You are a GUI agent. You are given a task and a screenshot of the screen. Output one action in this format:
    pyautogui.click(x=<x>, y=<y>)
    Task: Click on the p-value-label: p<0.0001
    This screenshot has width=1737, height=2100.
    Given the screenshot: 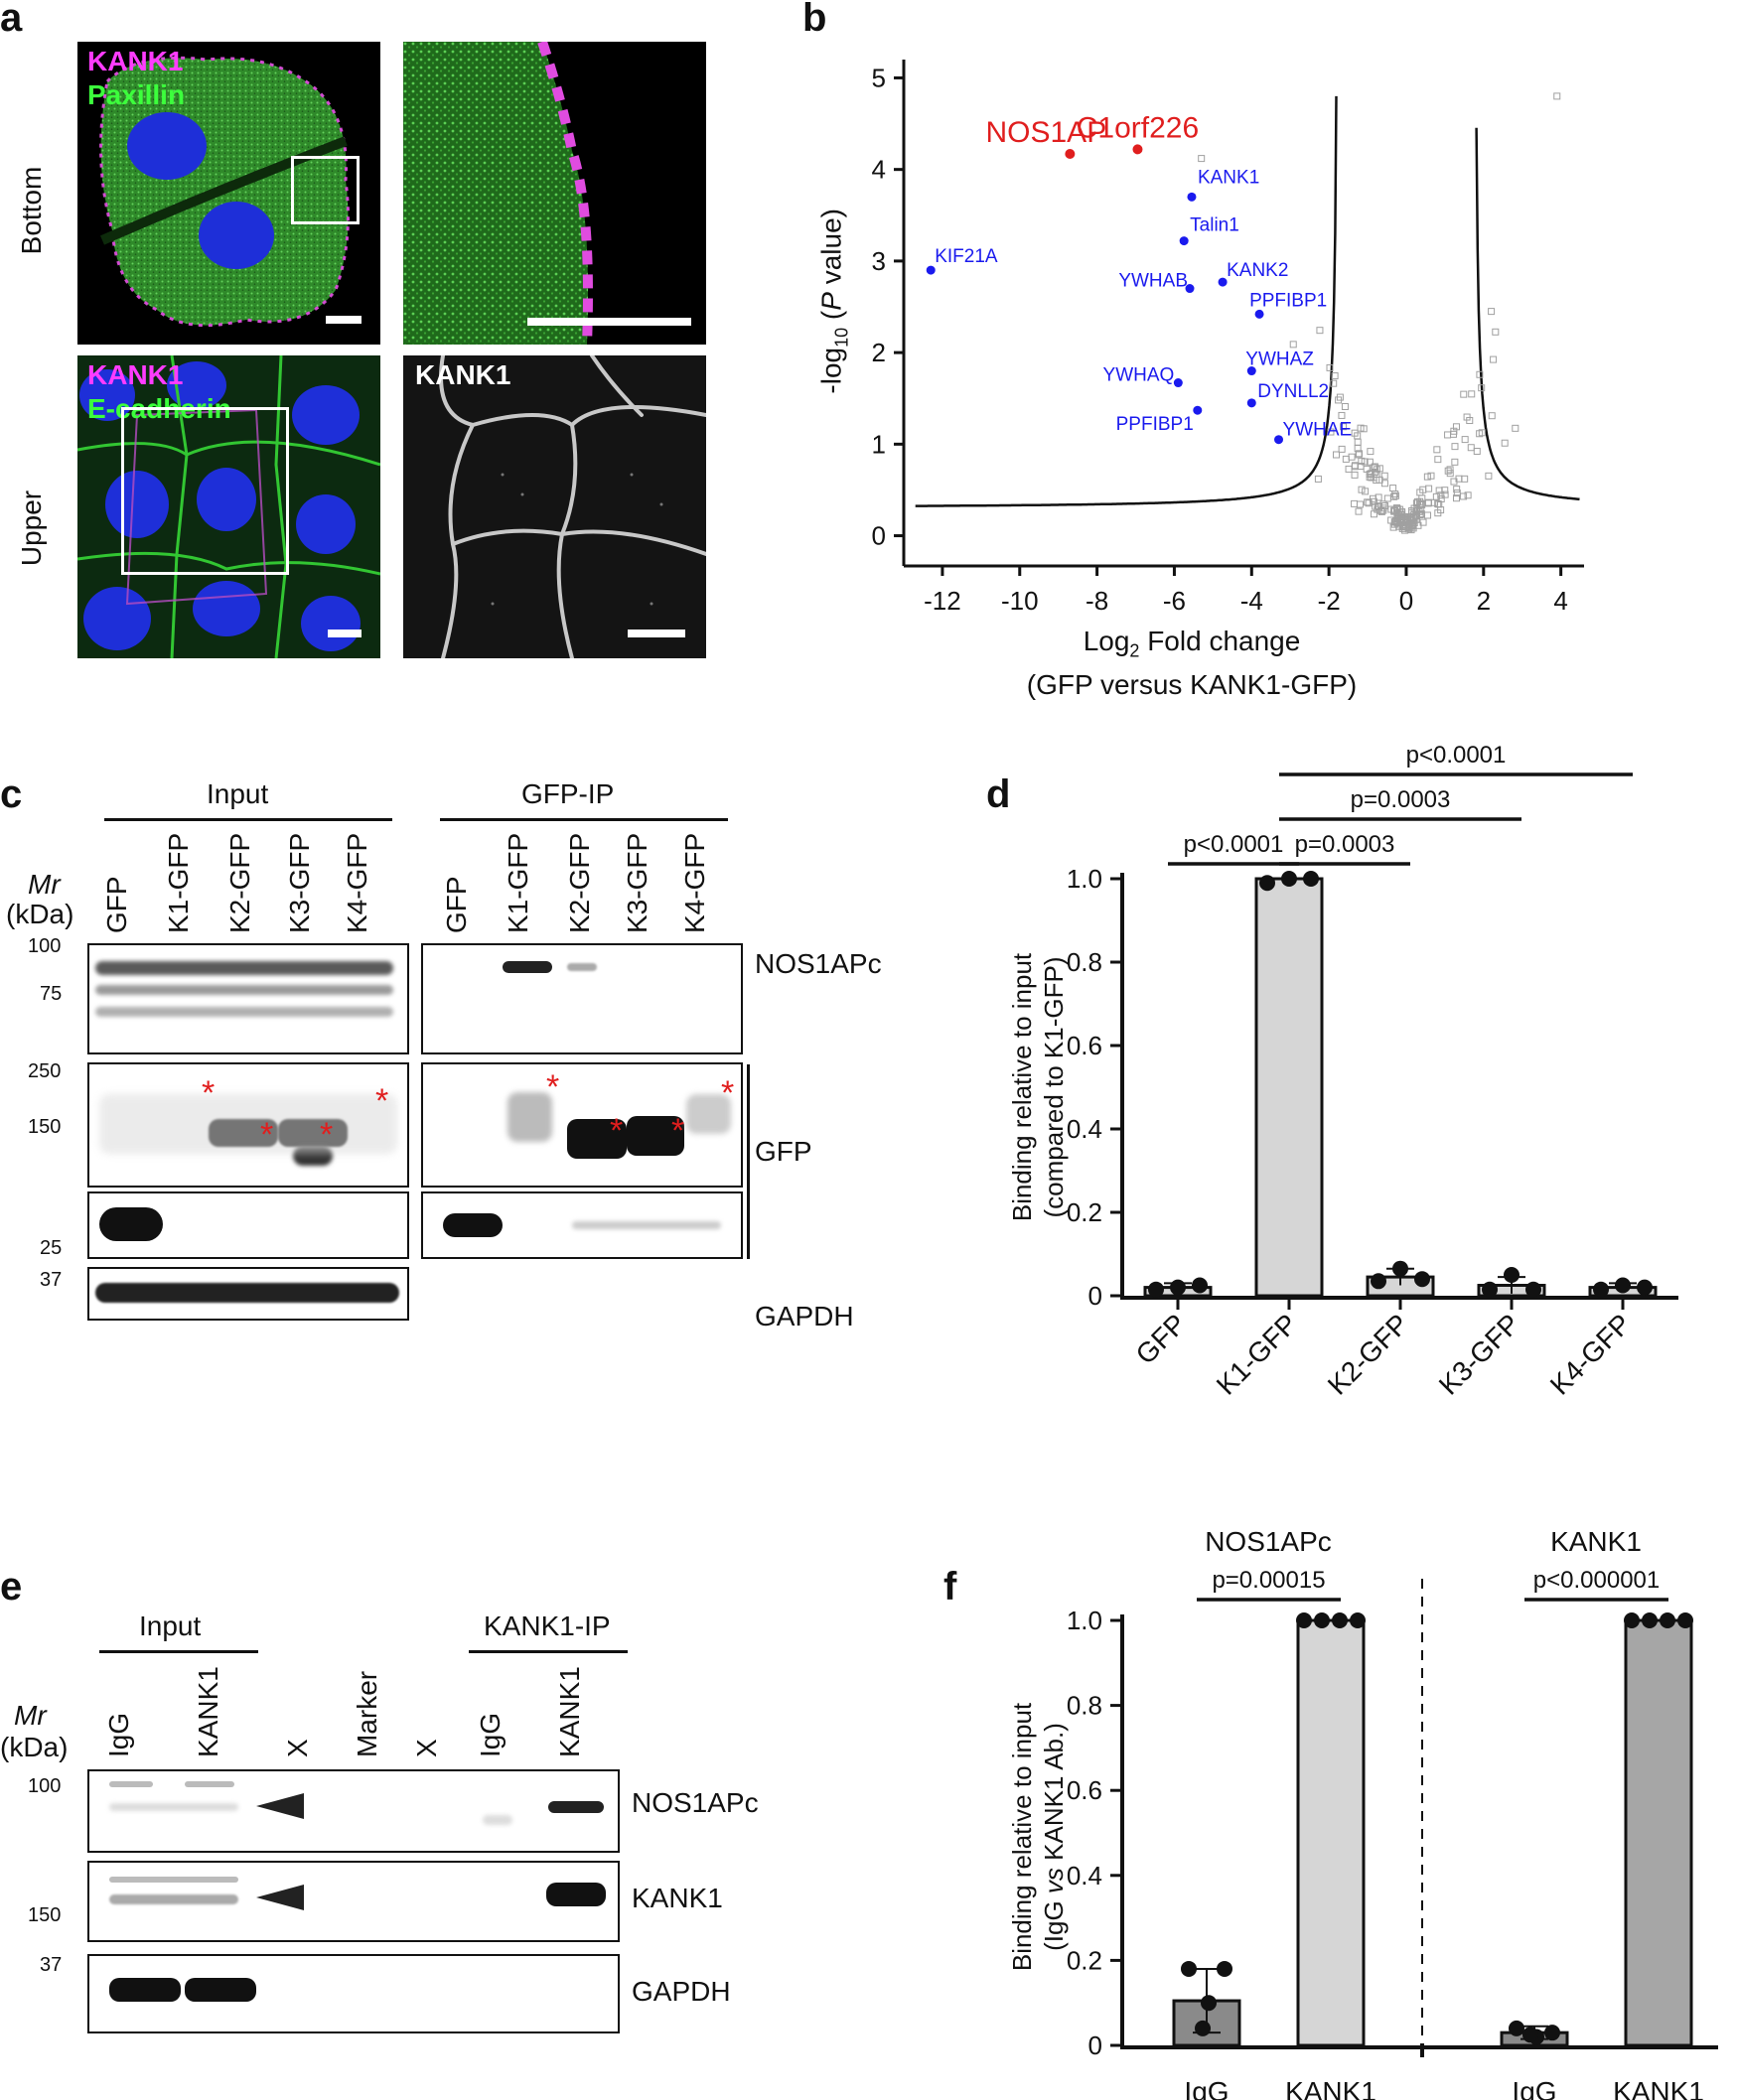 What is the action you would take?
    pyautogui.click(x=1234, y=844)
    